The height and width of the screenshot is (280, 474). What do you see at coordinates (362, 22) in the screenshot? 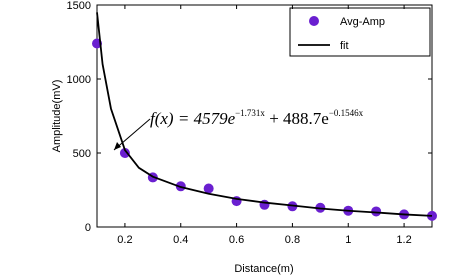
I see `legend-label: Avg-Amp` at bounding box center [362, 22].